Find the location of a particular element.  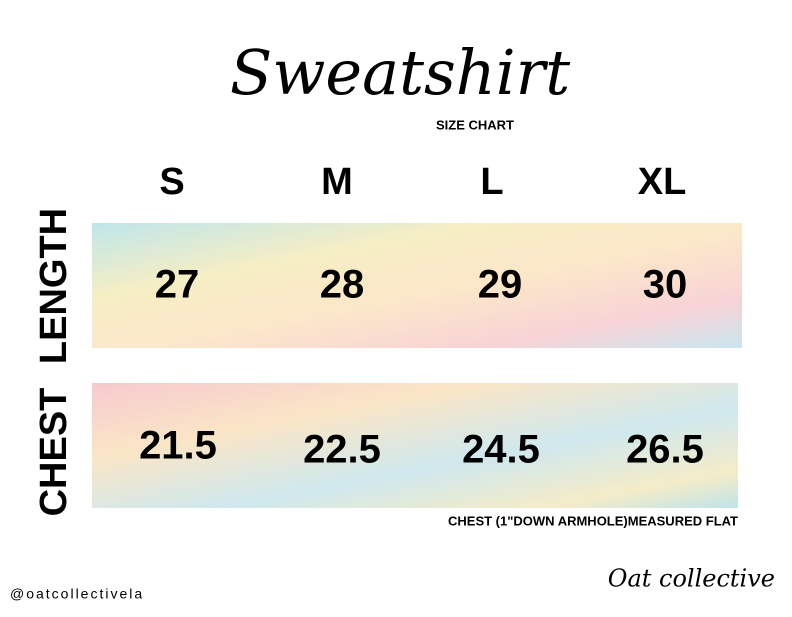

row-label: CHEST is located at coordinates (54, 452).